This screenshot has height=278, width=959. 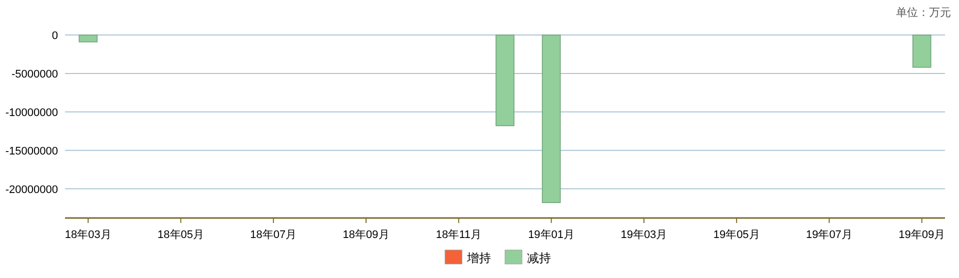 What do you see at coordinates (539, 258) in the screenshot?
I see `legend-label: 减持` at bounding box center [539, 258].